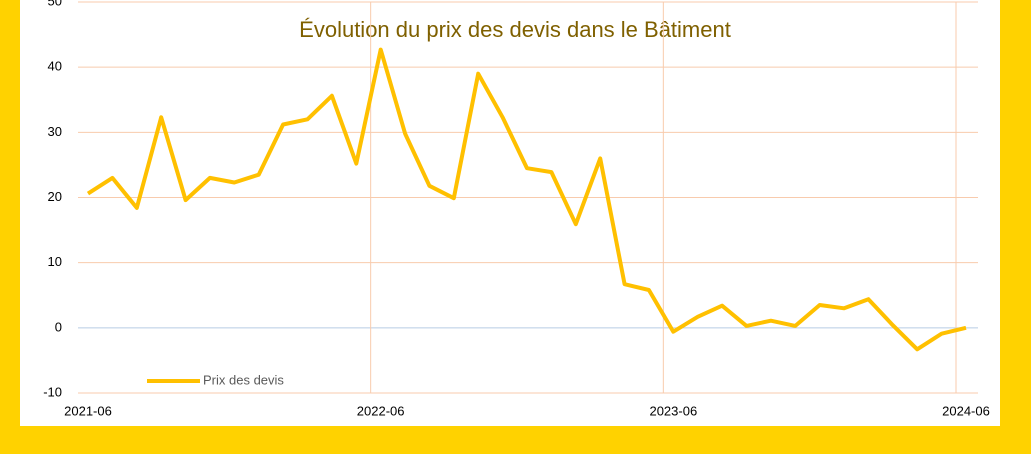 The height and width of the screenshot is (454, 1031). What do you see at coordinates (55, 261) in the screenshot?
I see `y-tick-label: 10` at bounding box center [55, 261].